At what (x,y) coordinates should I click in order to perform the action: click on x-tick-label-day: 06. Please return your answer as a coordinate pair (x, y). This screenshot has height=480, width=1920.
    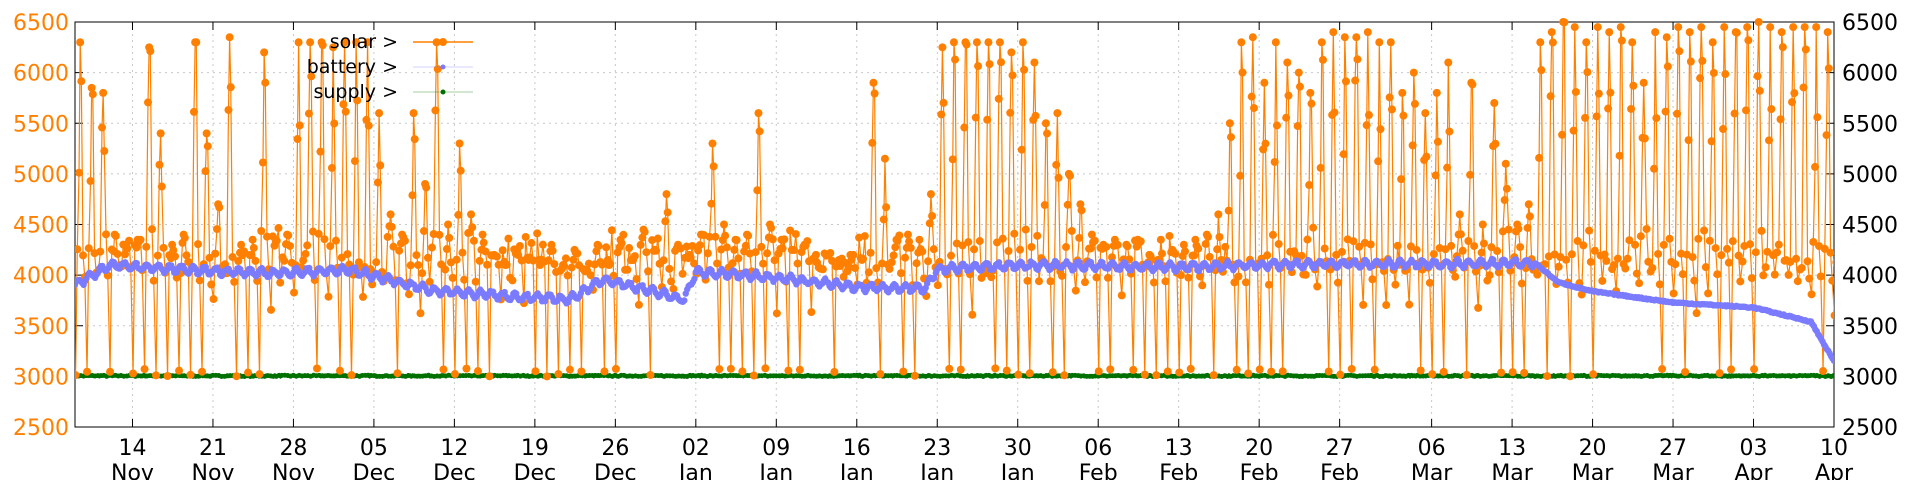
    Looking at the image, I should click on (1432, 448).